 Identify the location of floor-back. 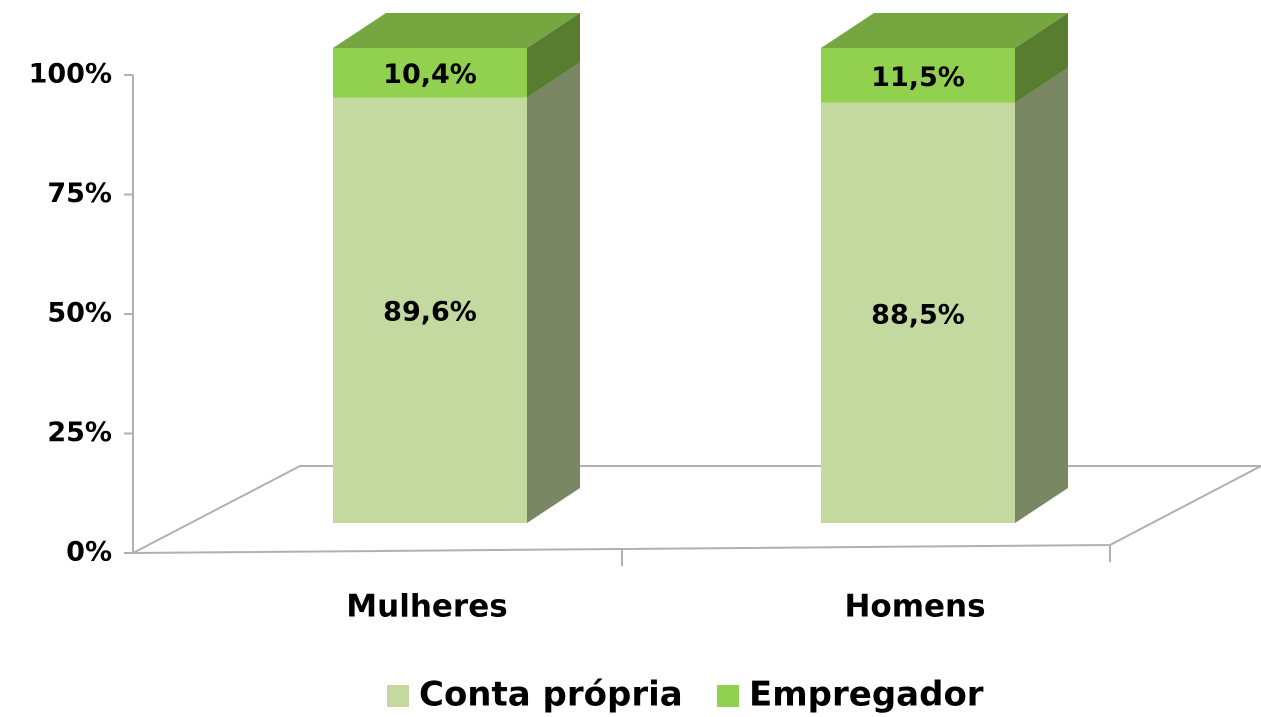
(696, 509).